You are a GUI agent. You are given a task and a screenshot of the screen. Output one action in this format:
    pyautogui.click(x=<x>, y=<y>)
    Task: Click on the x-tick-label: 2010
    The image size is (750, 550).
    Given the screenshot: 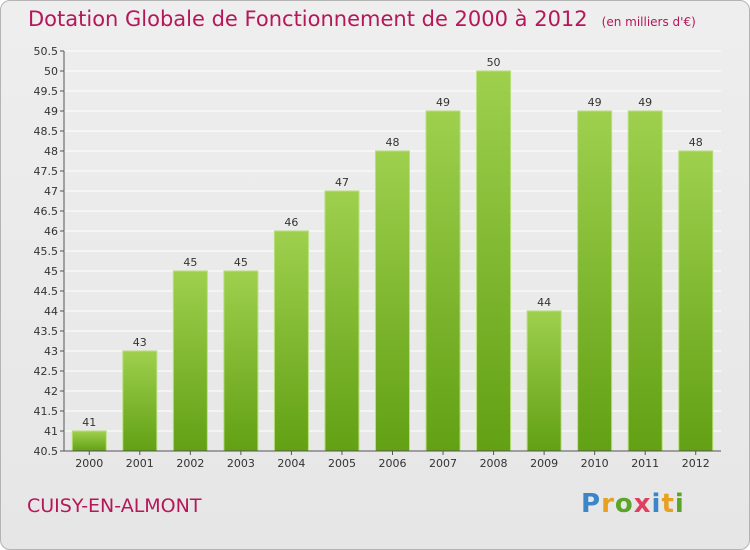 What is the action you would take?
    pyautogui.click(x=595, y=463)
    